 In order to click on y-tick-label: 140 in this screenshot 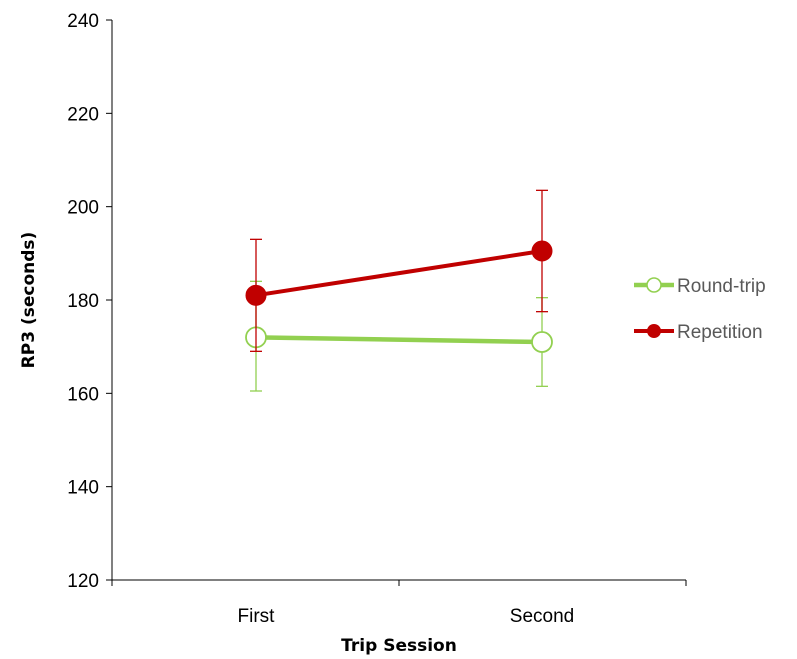, I will do `click(83, 488)`.